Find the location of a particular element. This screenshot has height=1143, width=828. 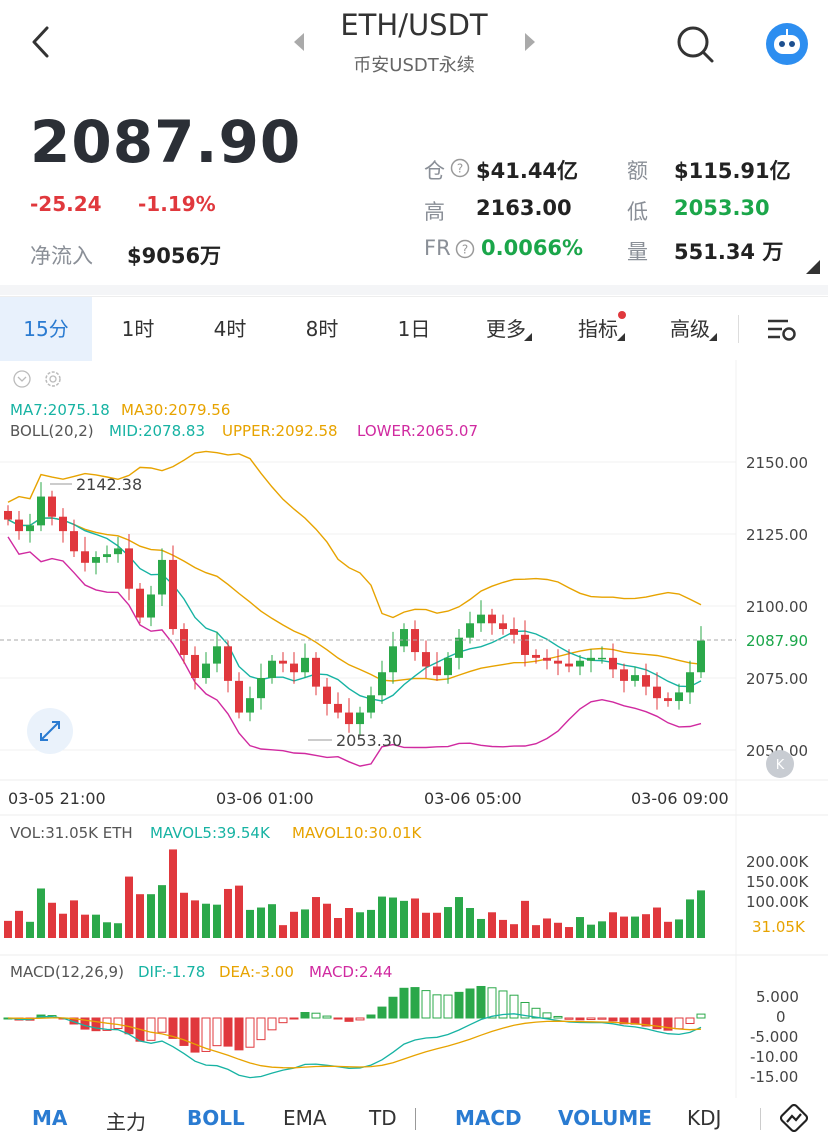

settings-gear-icon is located at coordinates (53, 379).